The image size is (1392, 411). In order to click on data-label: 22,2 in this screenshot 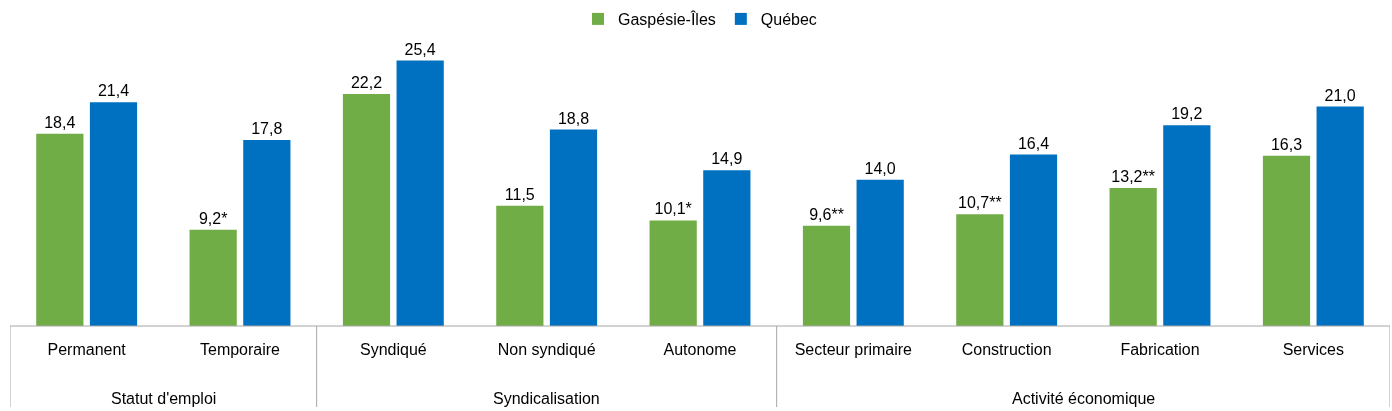, I will do `click(366, 82)`.